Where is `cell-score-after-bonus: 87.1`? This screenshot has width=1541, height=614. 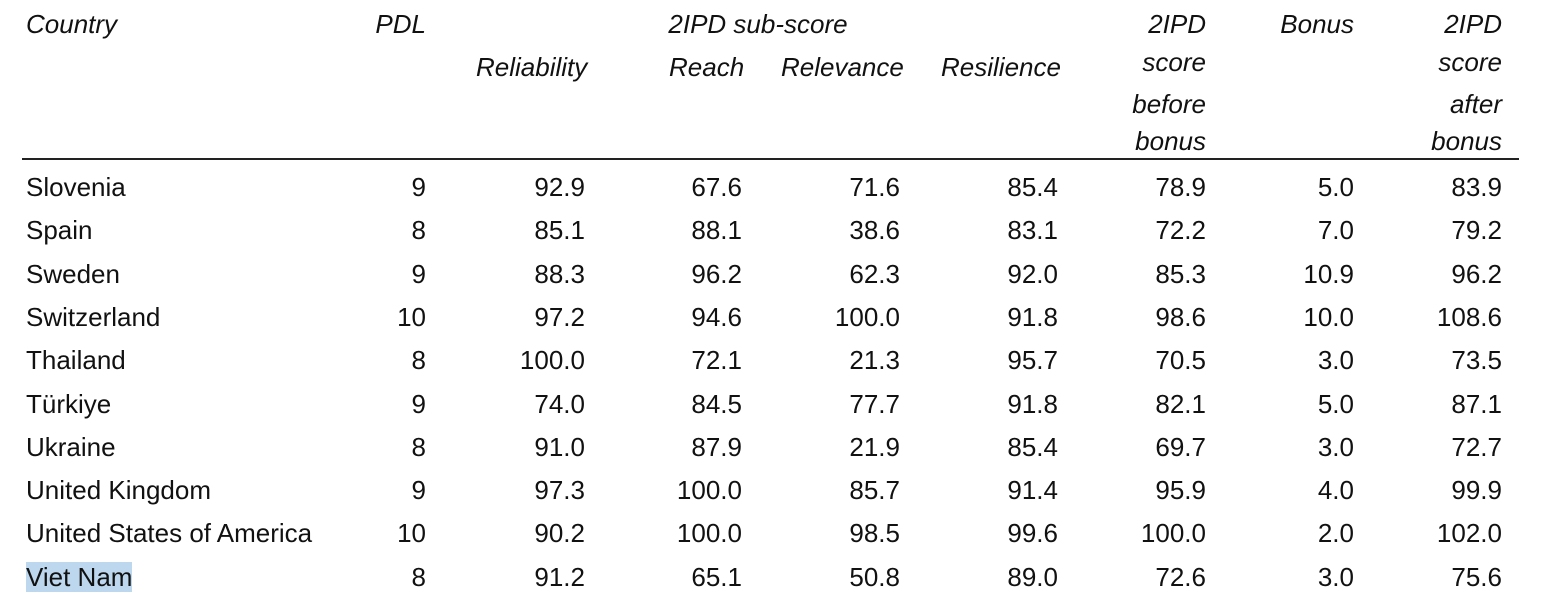 cell-score-after-bonus: 87.1 is located at coordinates (1476, 403).